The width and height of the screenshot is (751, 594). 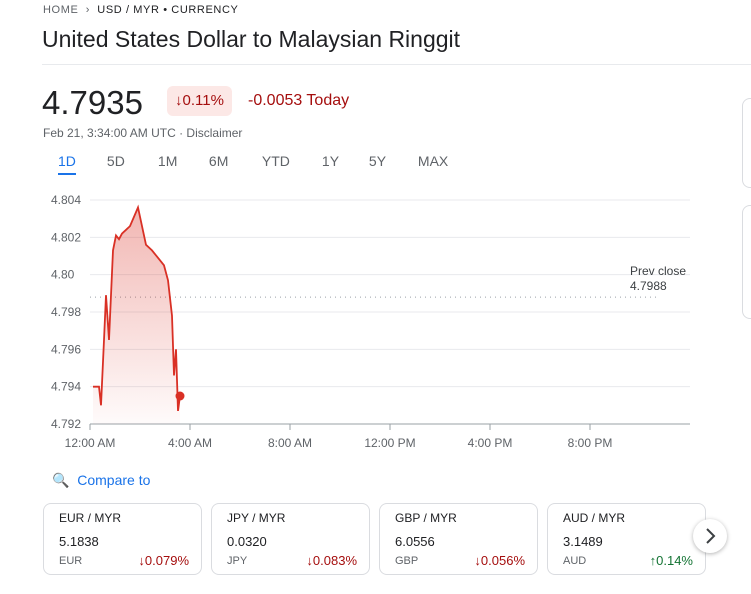 I want to click on card-change-value: 0.056%, so click(x=502, y=560).